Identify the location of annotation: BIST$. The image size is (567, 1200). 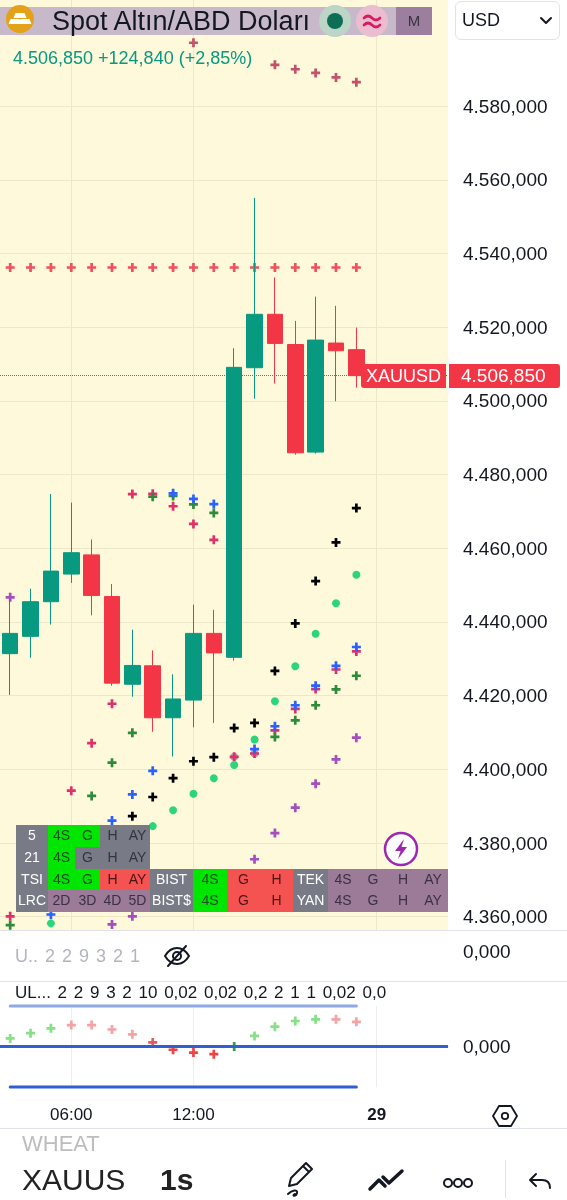
(171, 901).